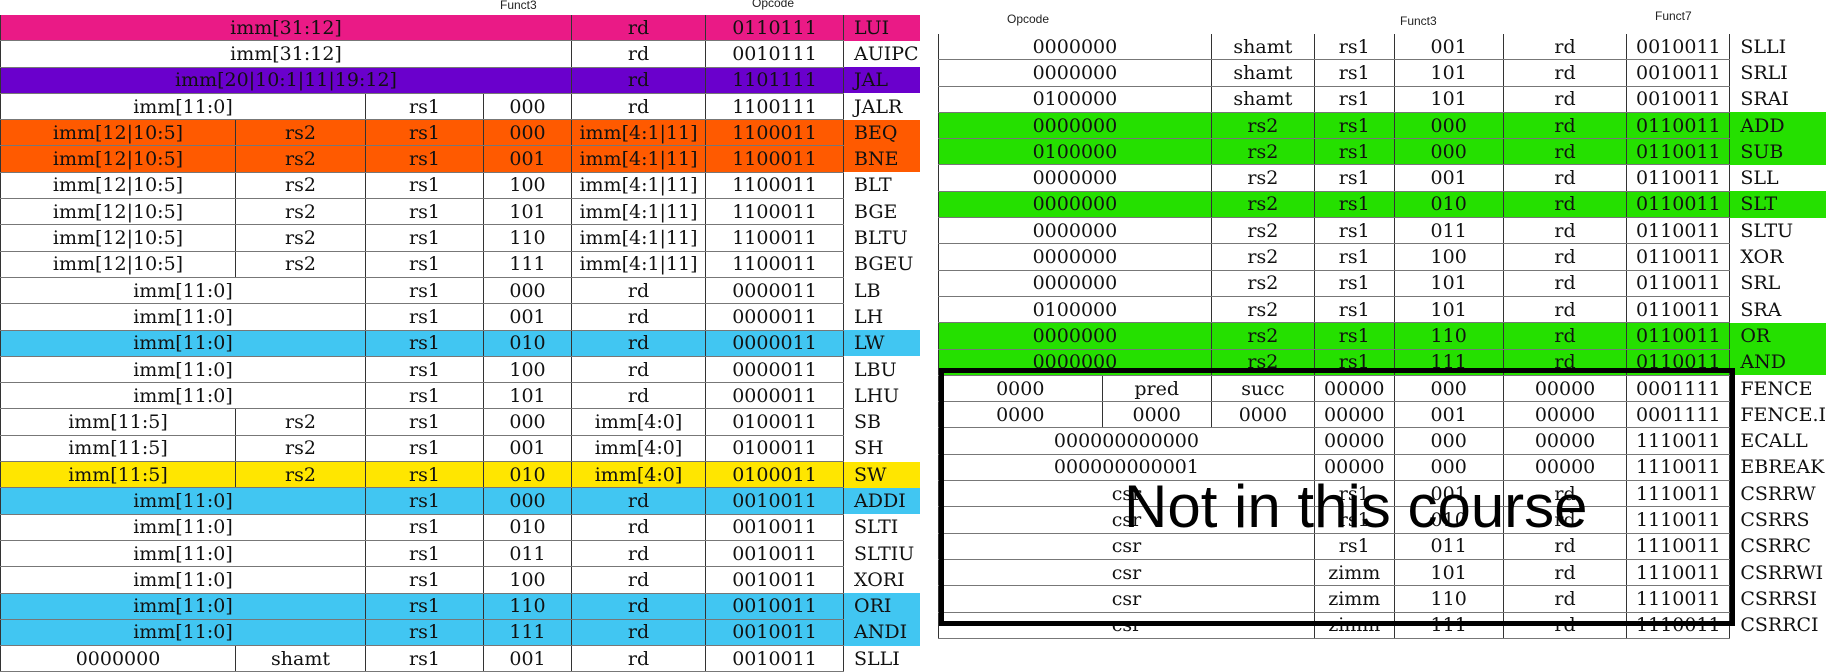 The image size is (1827, 672). Describe the element at coordinates (183, 606) in the screenshot. I see `field-cell: imm[11:0]` at that location.